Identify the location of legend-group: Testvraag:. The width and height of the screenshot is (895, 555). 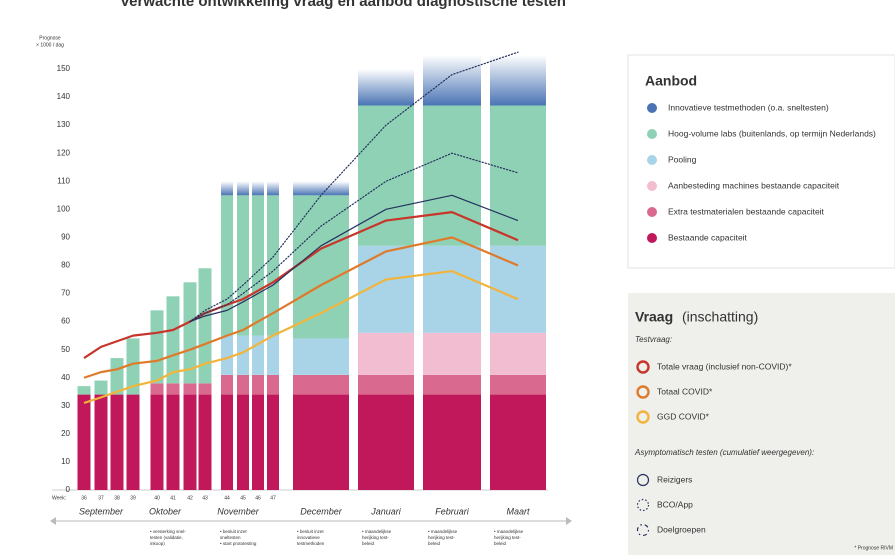
(653, 339).